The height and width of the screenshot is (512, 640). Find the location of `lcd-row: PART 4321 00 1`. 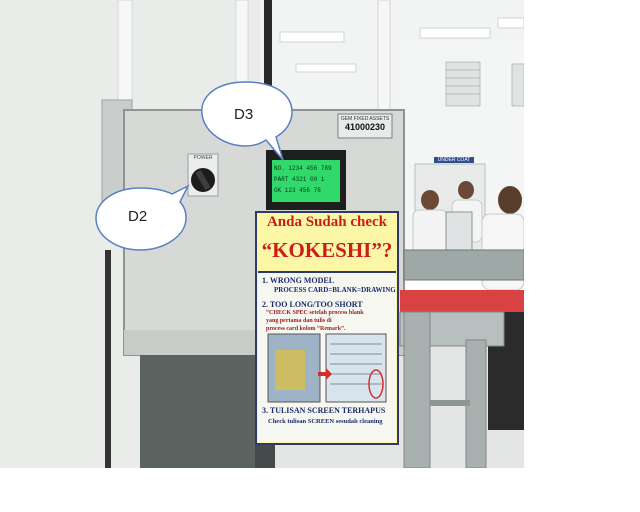

lcd-row: PART 4321 00 1 is located at coordinates (299, 179).